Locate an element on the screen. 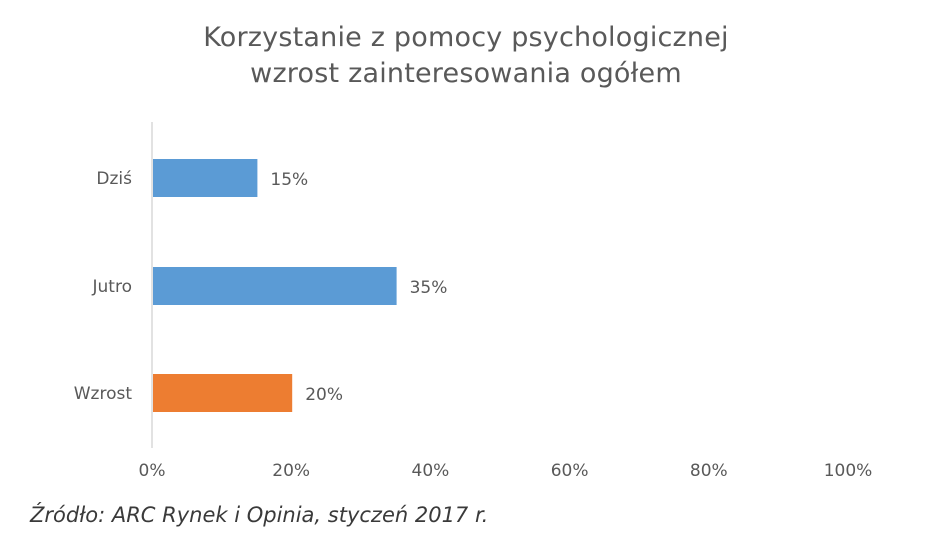 The height and width of the screenshot is (554, 932). value-label: 20% is located at coordinates (324, 395).